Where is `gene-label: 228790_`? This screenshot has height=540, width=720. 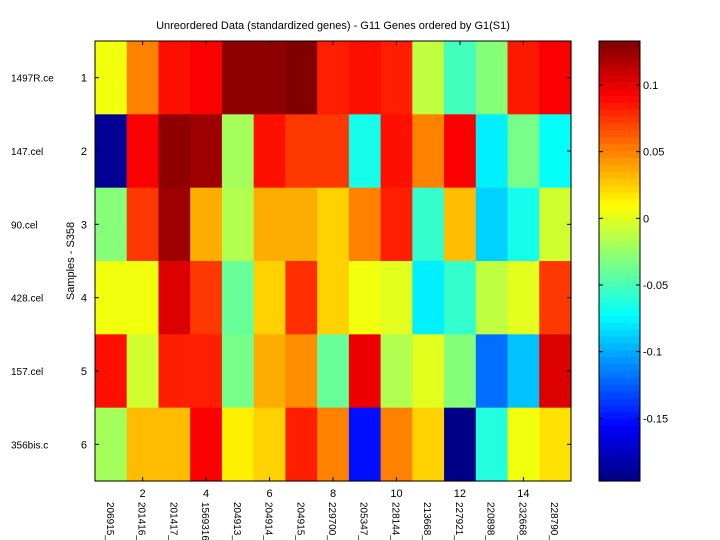 gene-label: 228790_ is located at coordinates (553, 521).